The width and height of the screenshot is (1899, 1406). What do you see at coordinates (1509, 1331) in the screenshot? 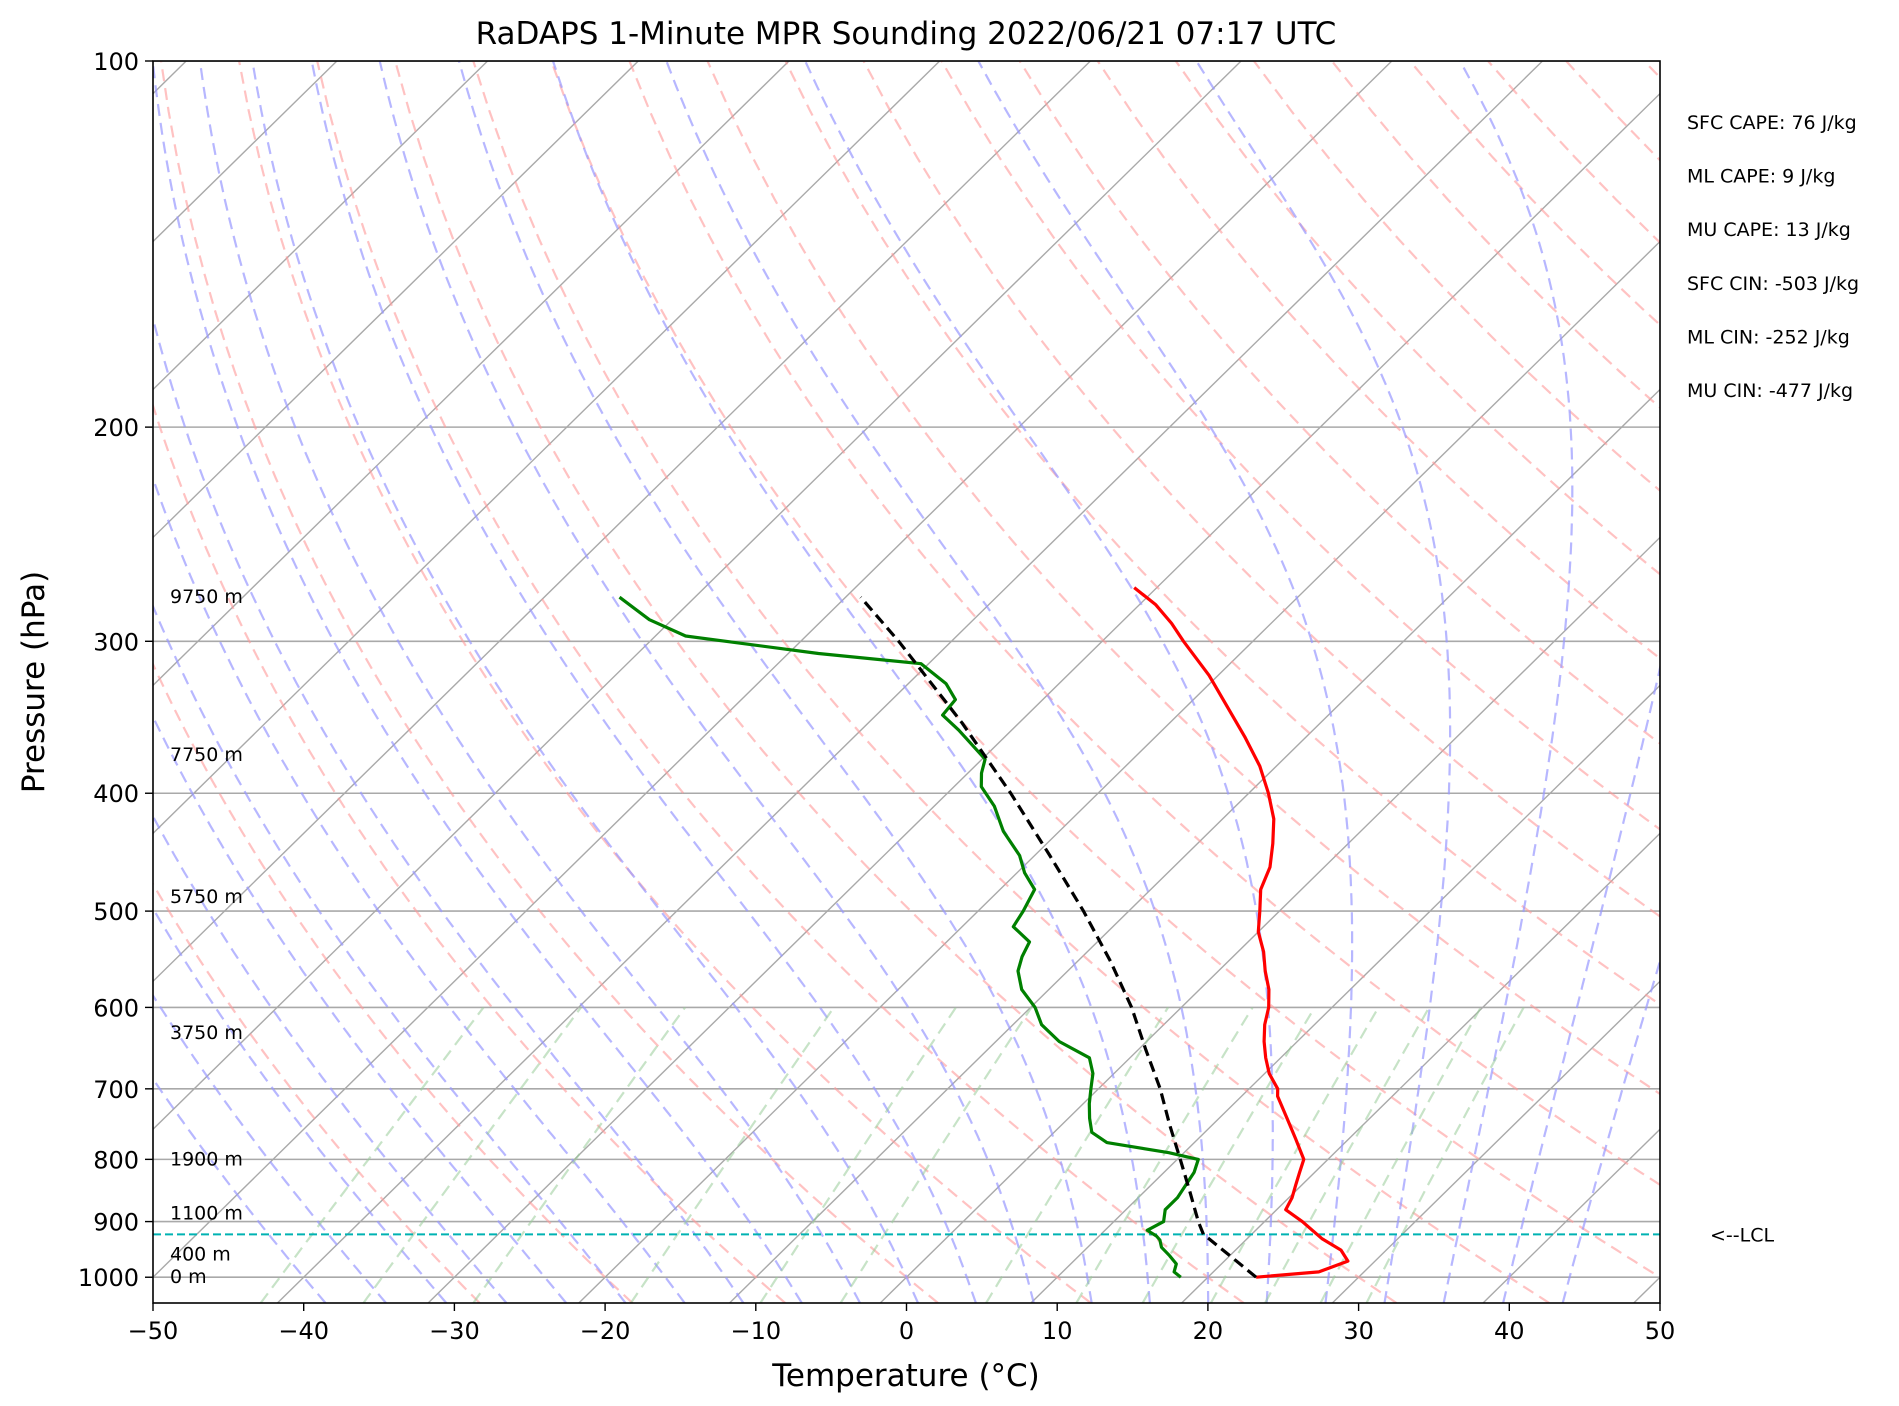
I see `x-tick-label: 40` at bounding box center [1509, 1331].